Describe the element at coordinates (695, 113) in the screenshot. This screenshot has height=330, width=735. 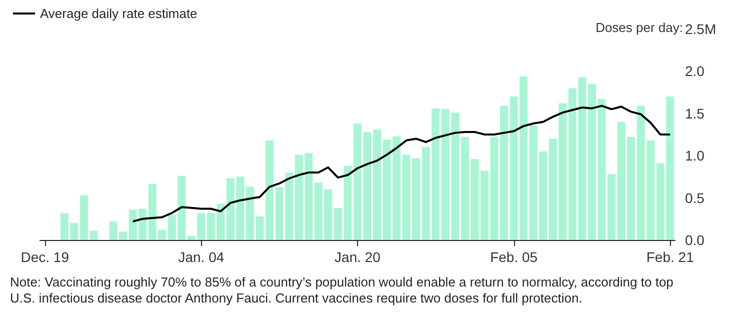
I see `y-tick-label: 1.5` at that location.